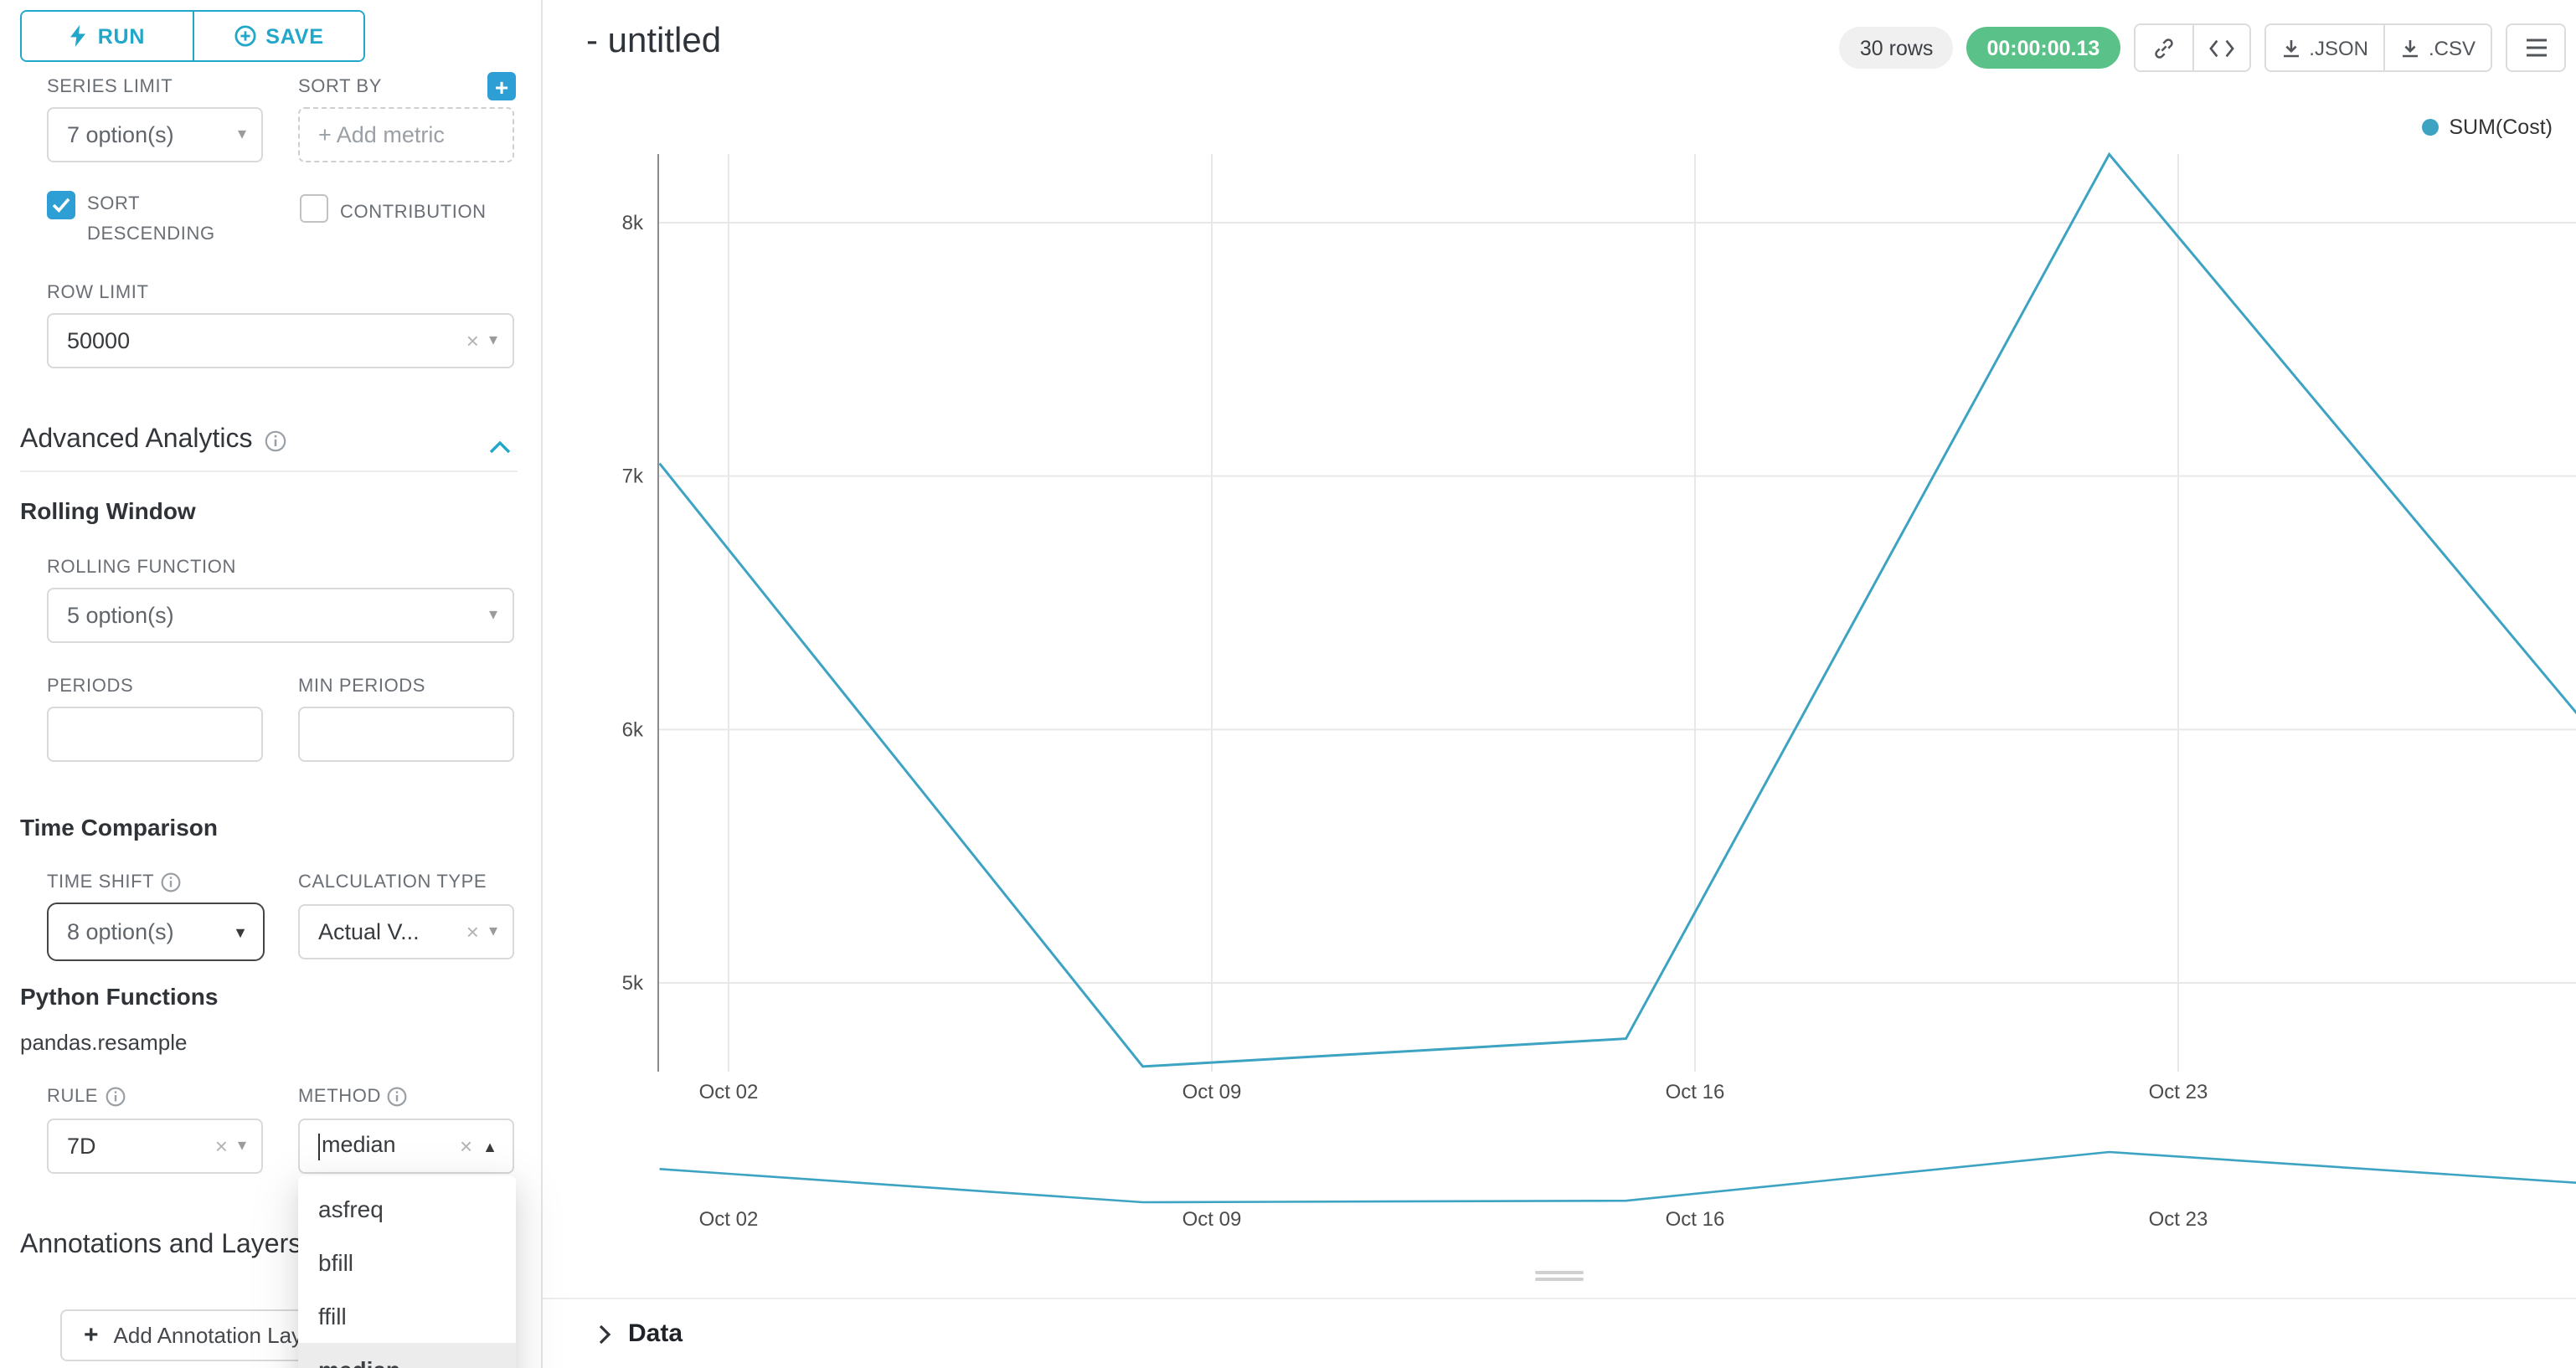 This screenshot has width=2576, height=1368. Describe the element at coordinates (141, 568) in the screenshot. I see `rolling-function-label: ROLLING FUNCTION` at that location.